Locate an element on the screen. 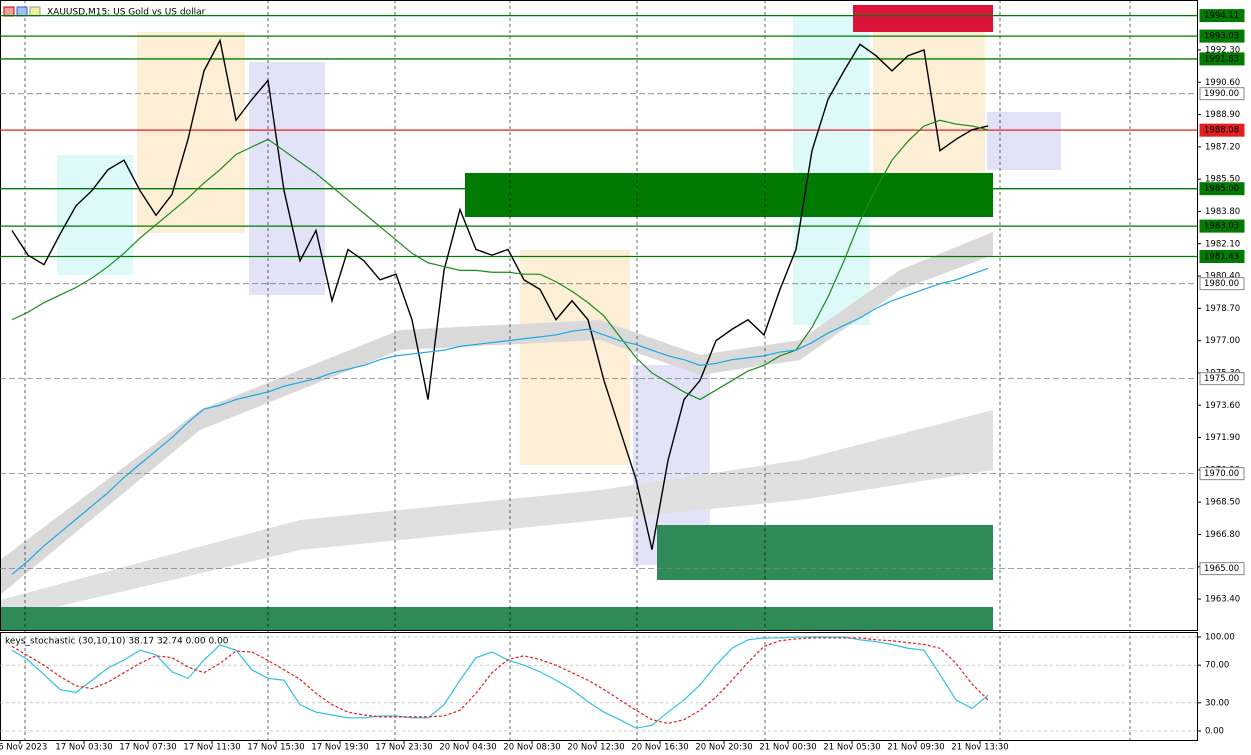  level-label: 1993.03 is located at coordinates (1221, 37).